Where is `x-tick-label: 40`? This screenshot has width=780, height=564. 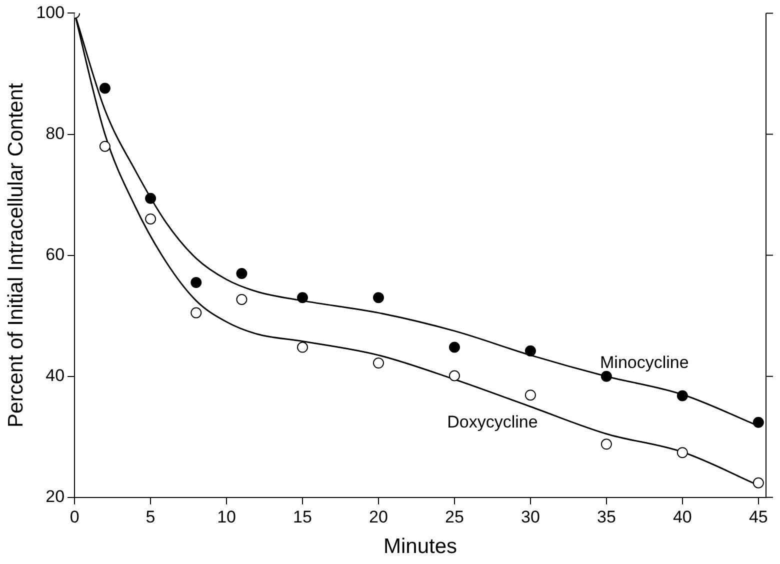 x-tick-label: 40 is located at coordinates (682, 516).